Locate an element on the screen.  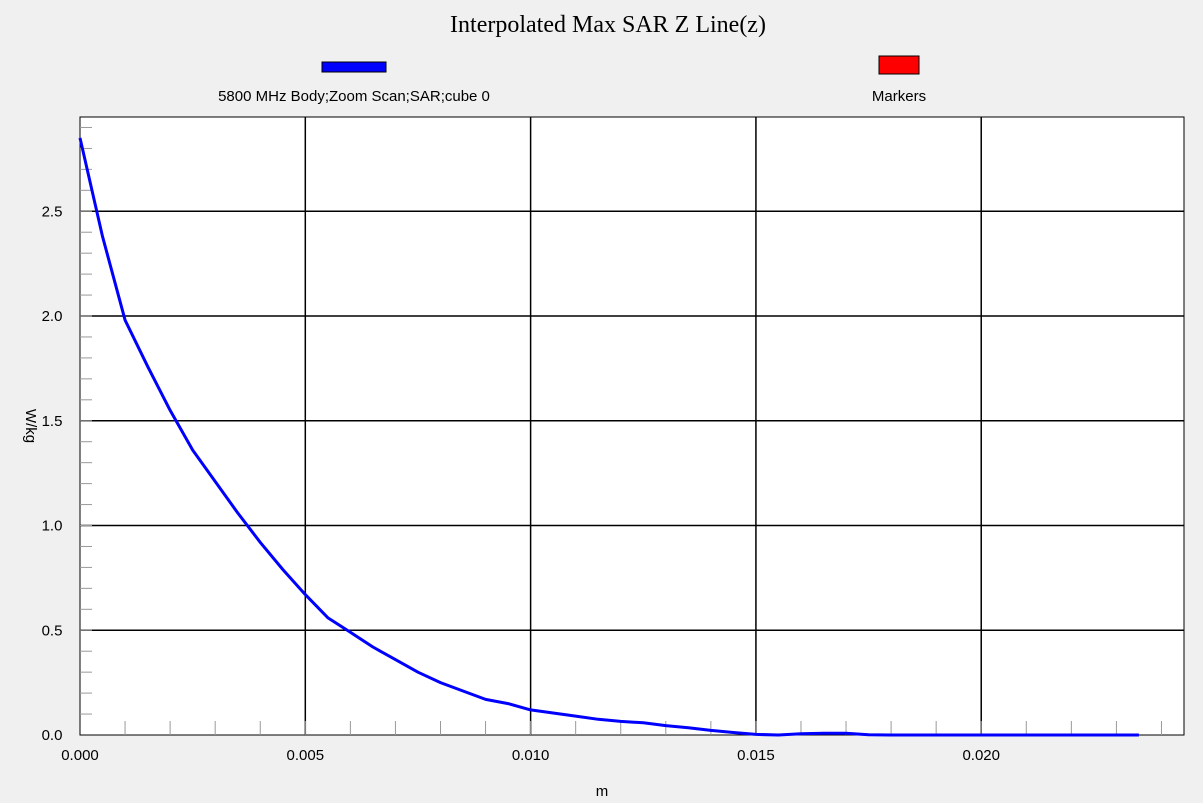
legend-label-markers: Markers is located at coordinates (899, 96).